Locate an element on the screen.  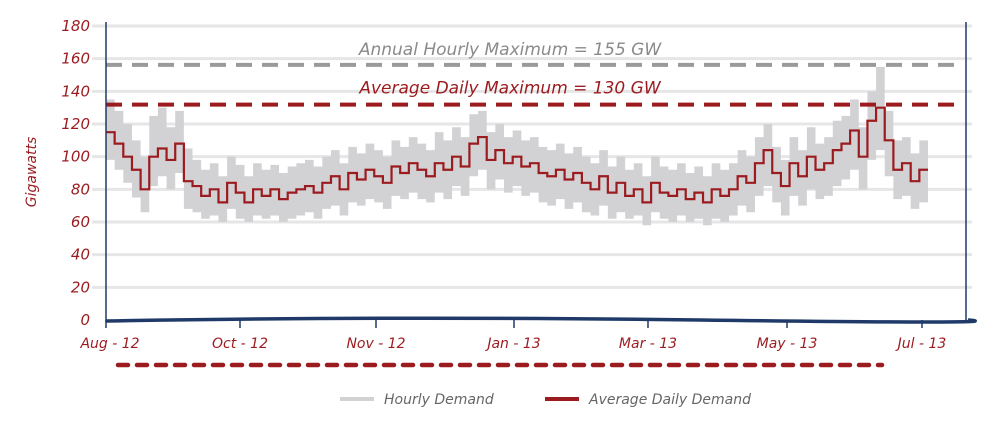
y-tick-label: 180 is located at coordinates (75, 26).